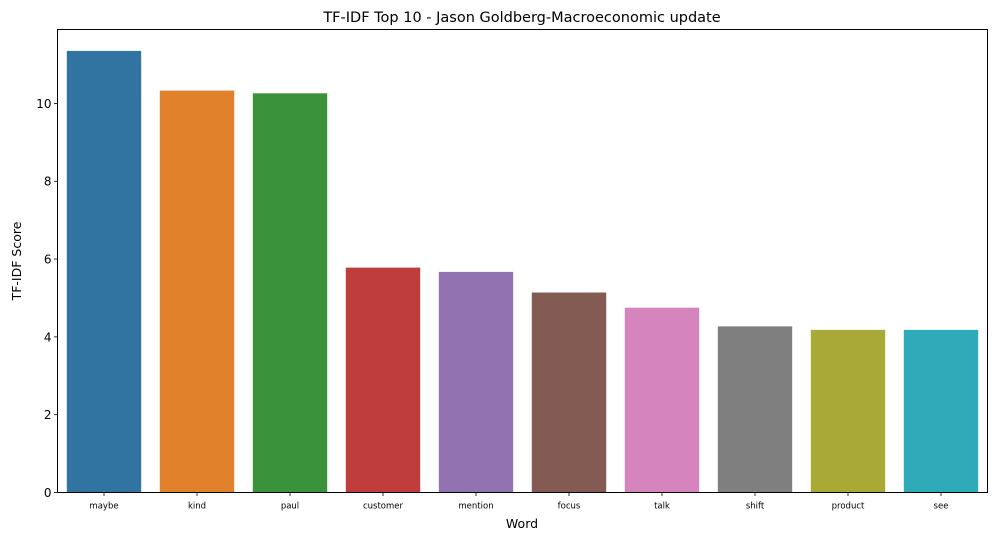  What do you see at coordinates (755, 507) in the screenshot?
I see `x-tick-label: shift` at bounding box center [755, 507].